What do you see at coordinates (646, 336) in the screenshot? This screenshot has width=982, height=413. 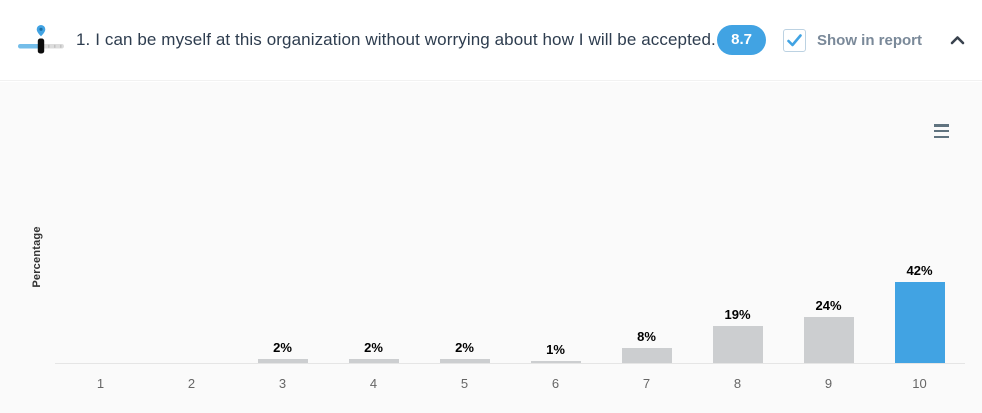 I see `bar-data-label: 8%` at bounding box center [646, 336].